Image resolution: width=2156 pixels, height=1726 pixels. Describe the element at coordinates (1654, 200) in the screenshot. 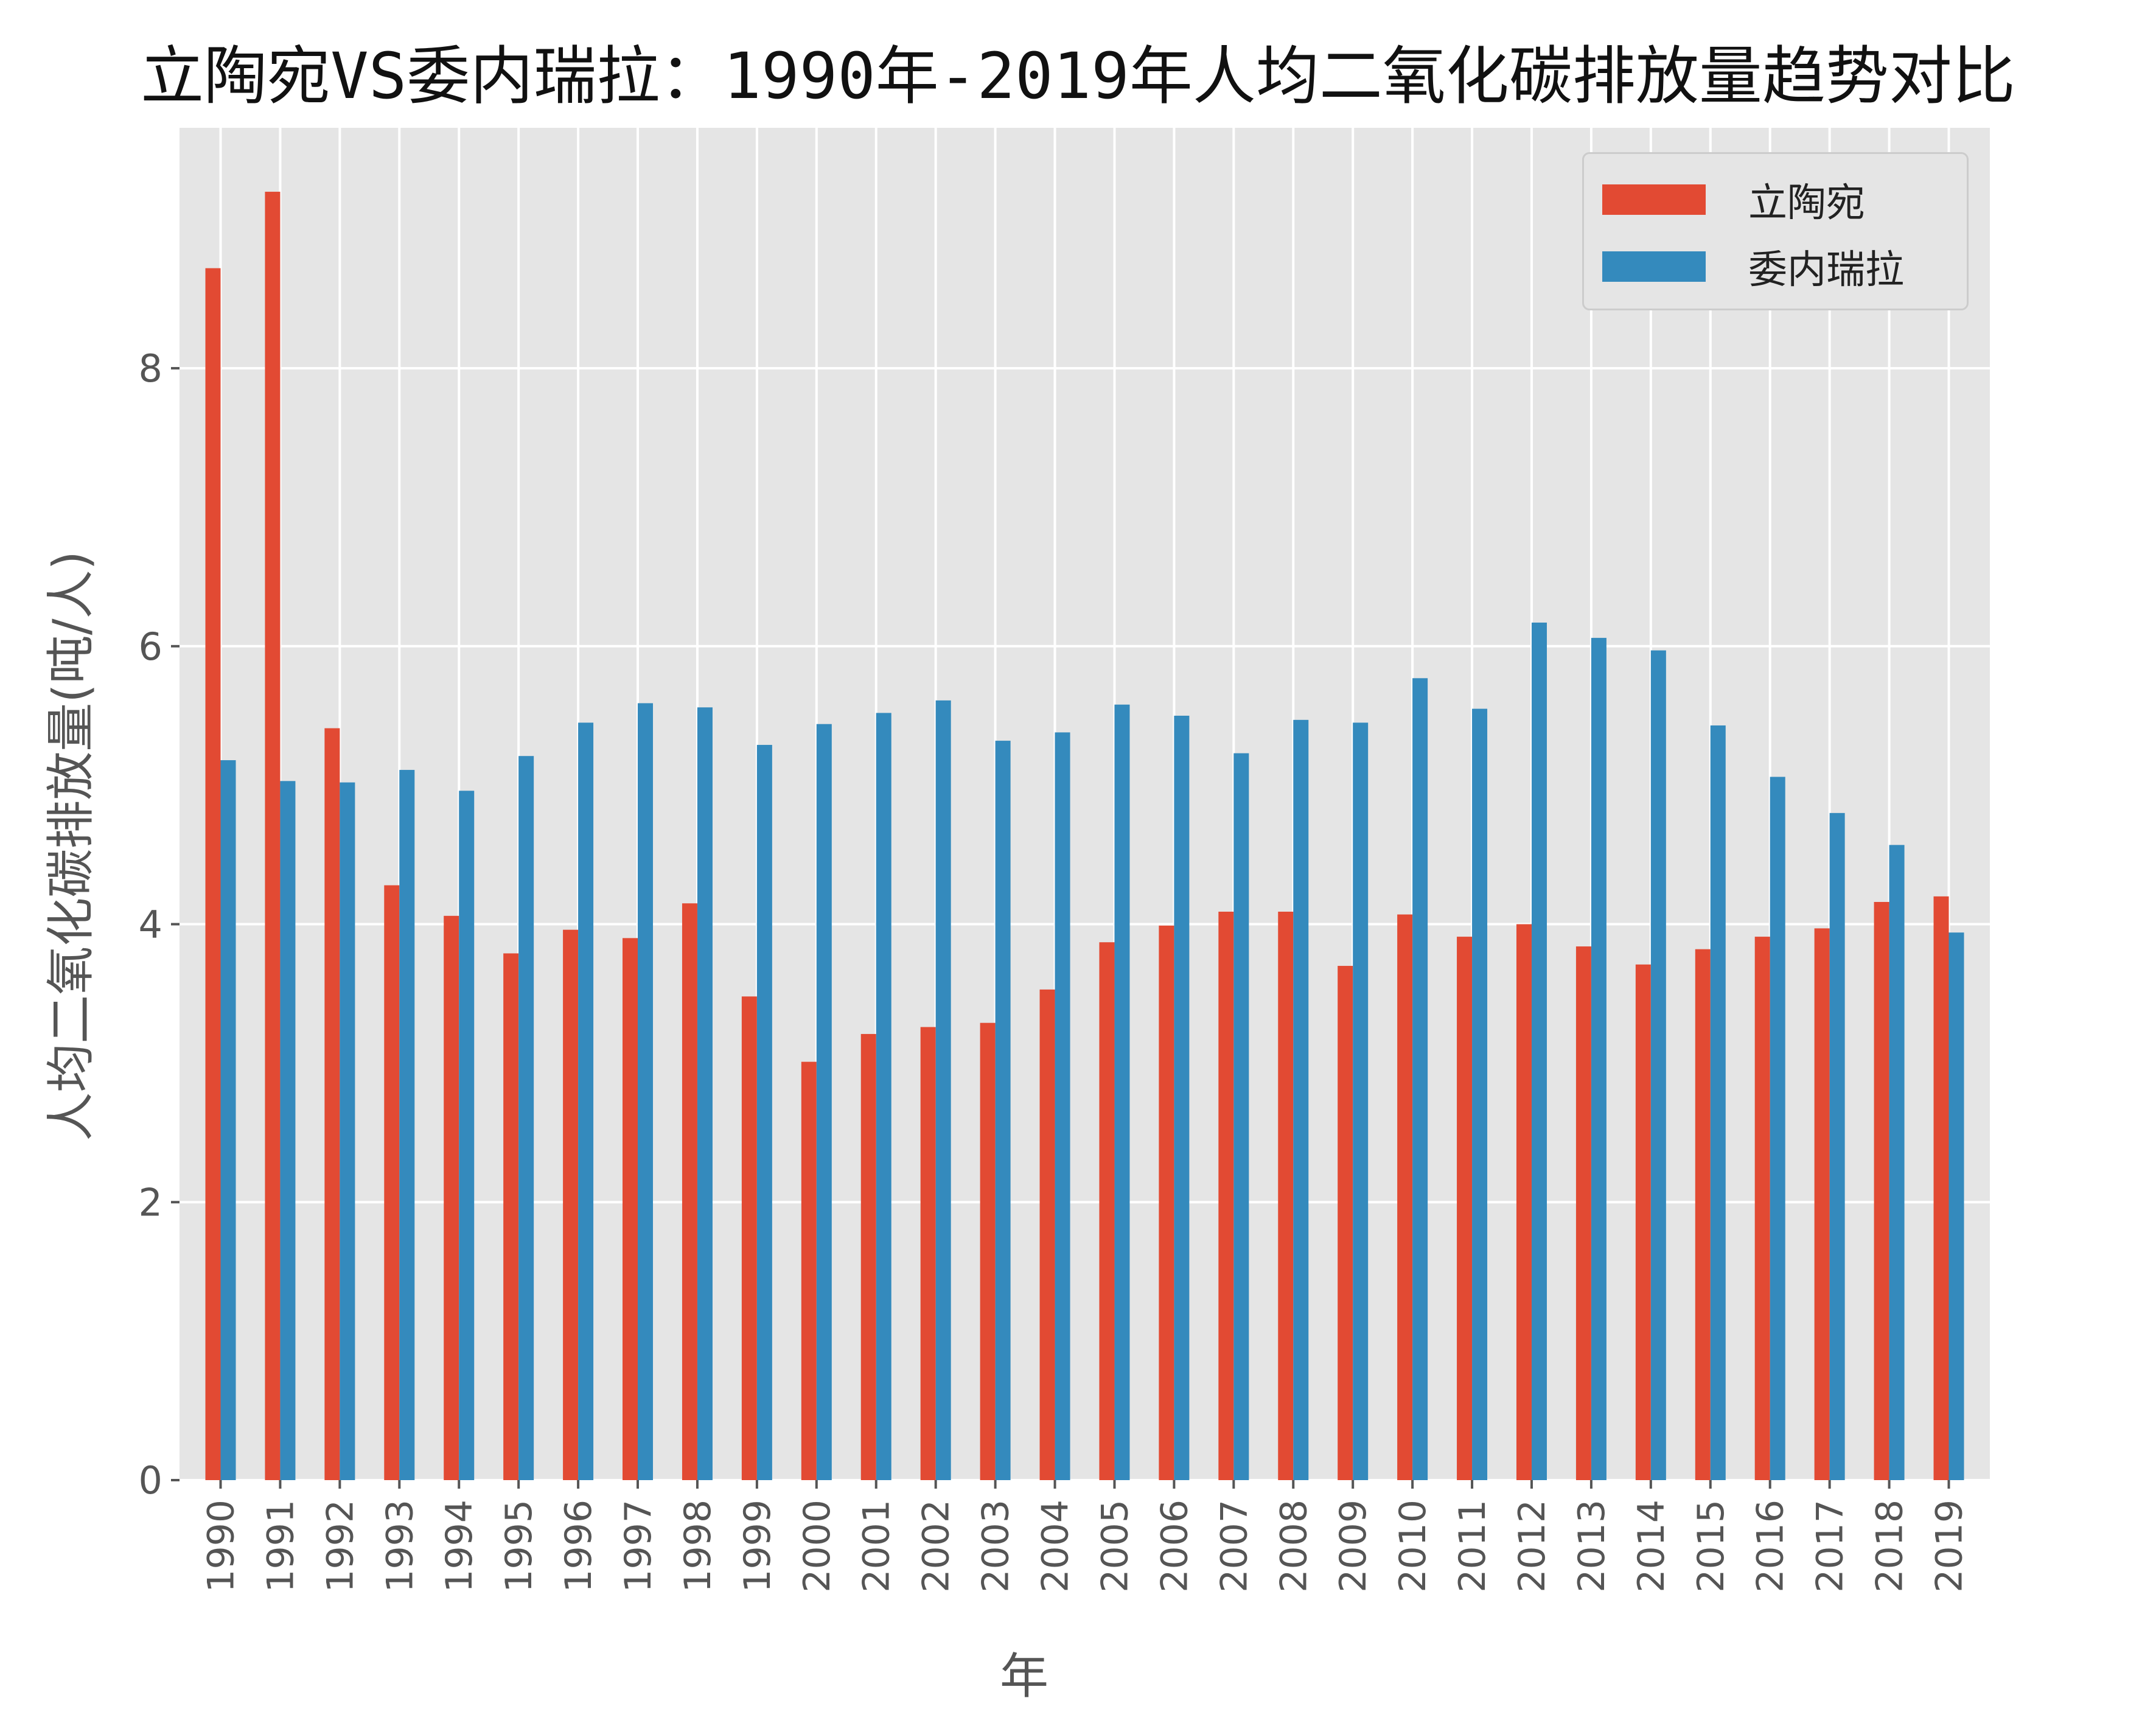

I see `legend-swatch-lithuania` at that location.